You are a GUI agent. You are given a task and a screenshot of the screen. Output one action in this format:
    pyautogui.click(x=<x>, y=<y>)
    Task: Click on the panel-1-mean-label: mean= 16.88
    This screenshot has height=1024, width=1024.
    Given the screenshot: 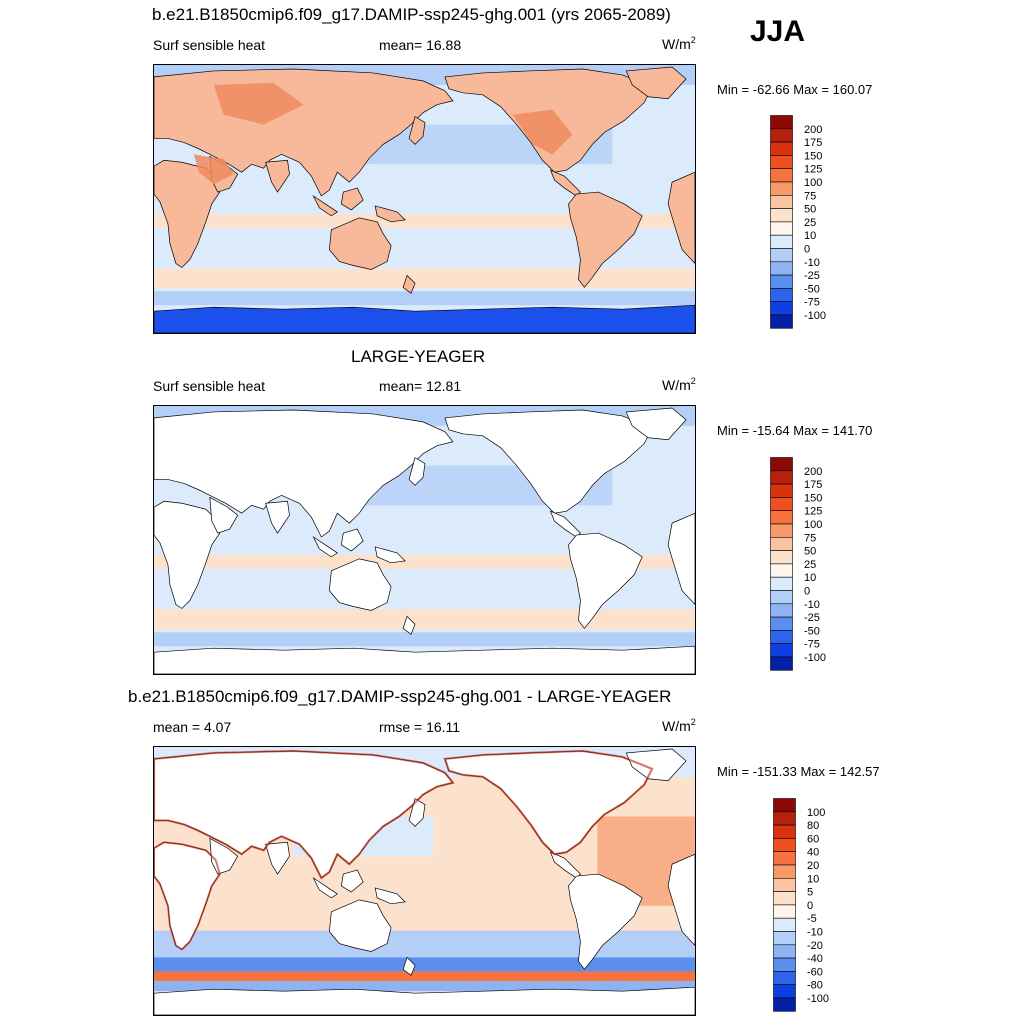 What is the action you would take?
    pyautogui.click(x=420, y=45)
    